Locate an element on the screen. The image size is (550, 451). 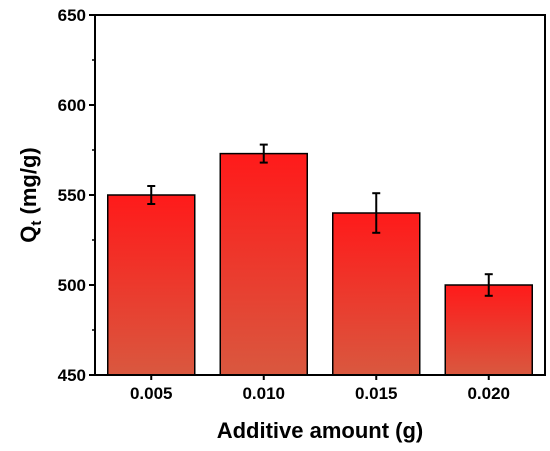
x-tick-label: 0.005 is located at coordinates (151, 393).